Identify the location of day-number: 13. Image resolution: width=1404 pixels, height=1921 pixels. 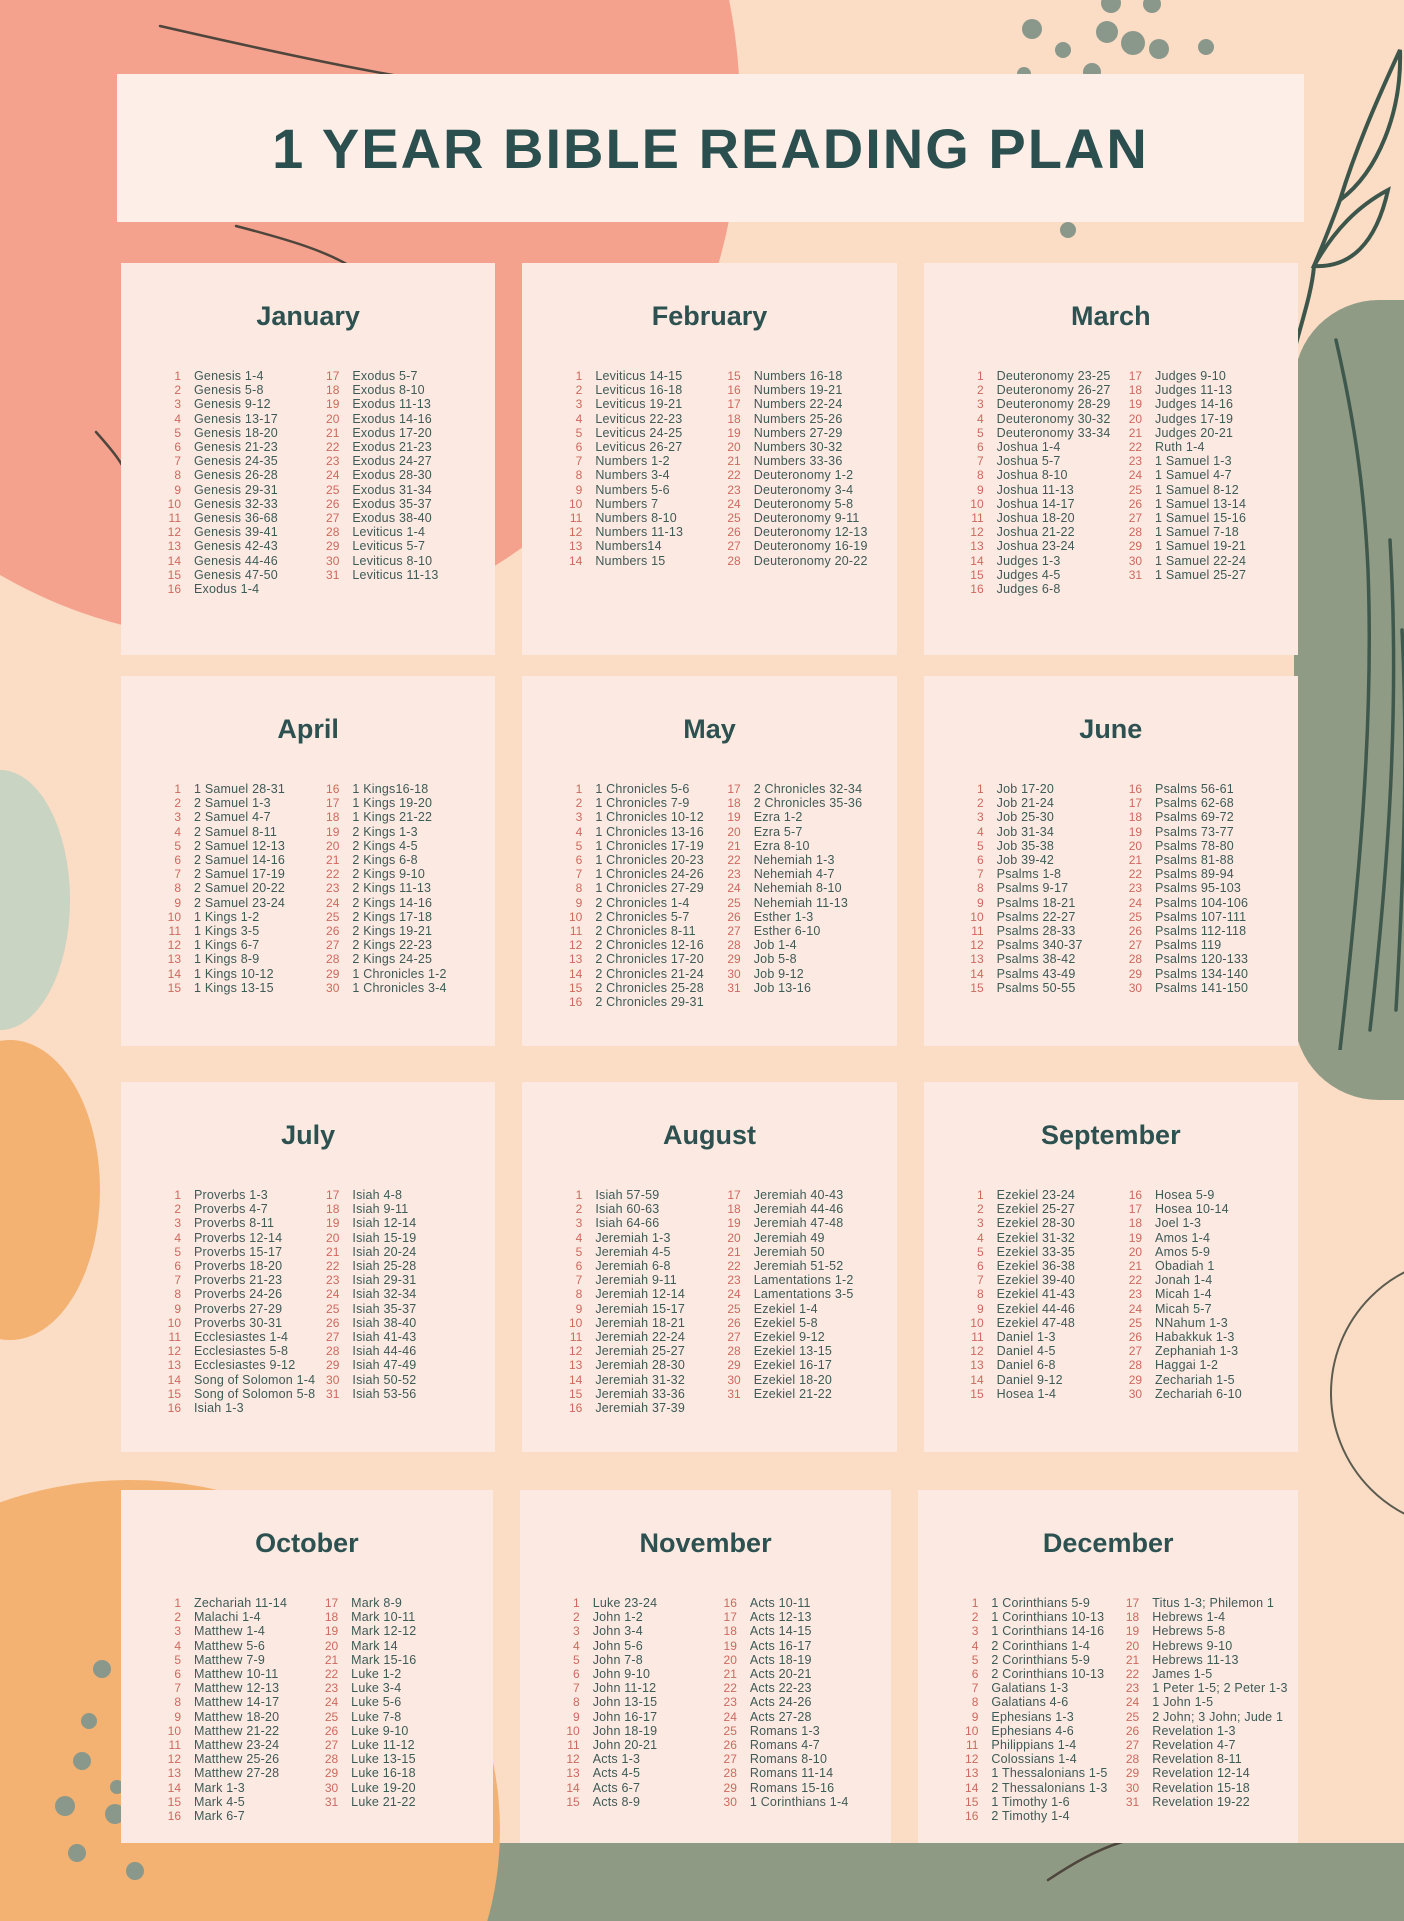
(174, 1365).